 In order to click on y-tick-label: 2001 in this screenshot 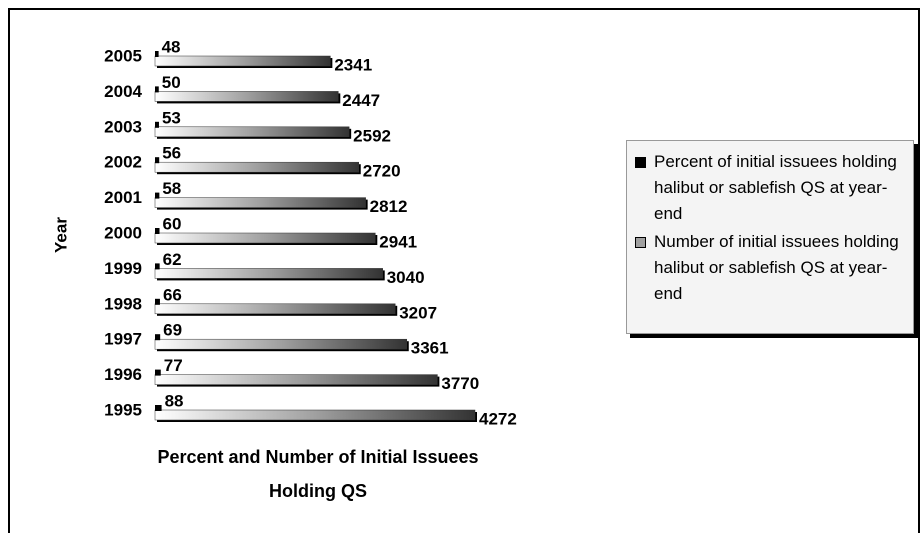, I will do `click(123, 197)`.